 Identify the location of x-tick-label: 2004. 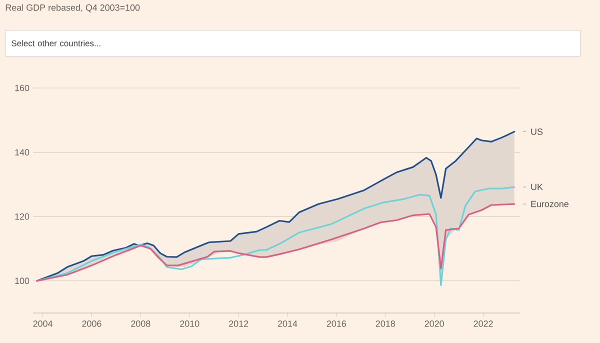
(42, 323).